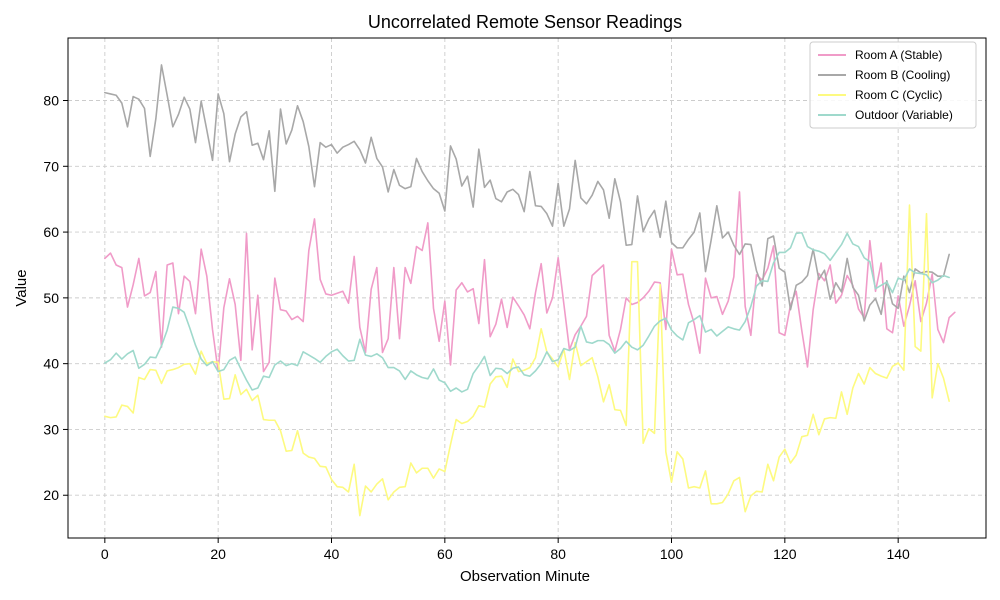 This screenshot has width=1000, height=600. Describe the element at coordinates (51, 364) in the screenshot. I see `y-tick-label: 40` at that location.